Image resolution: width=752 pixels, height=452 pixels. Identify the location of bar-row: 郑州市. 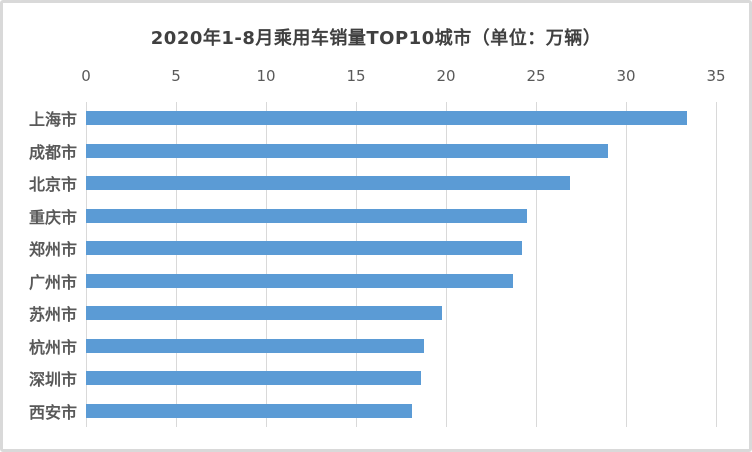
(359, 248).